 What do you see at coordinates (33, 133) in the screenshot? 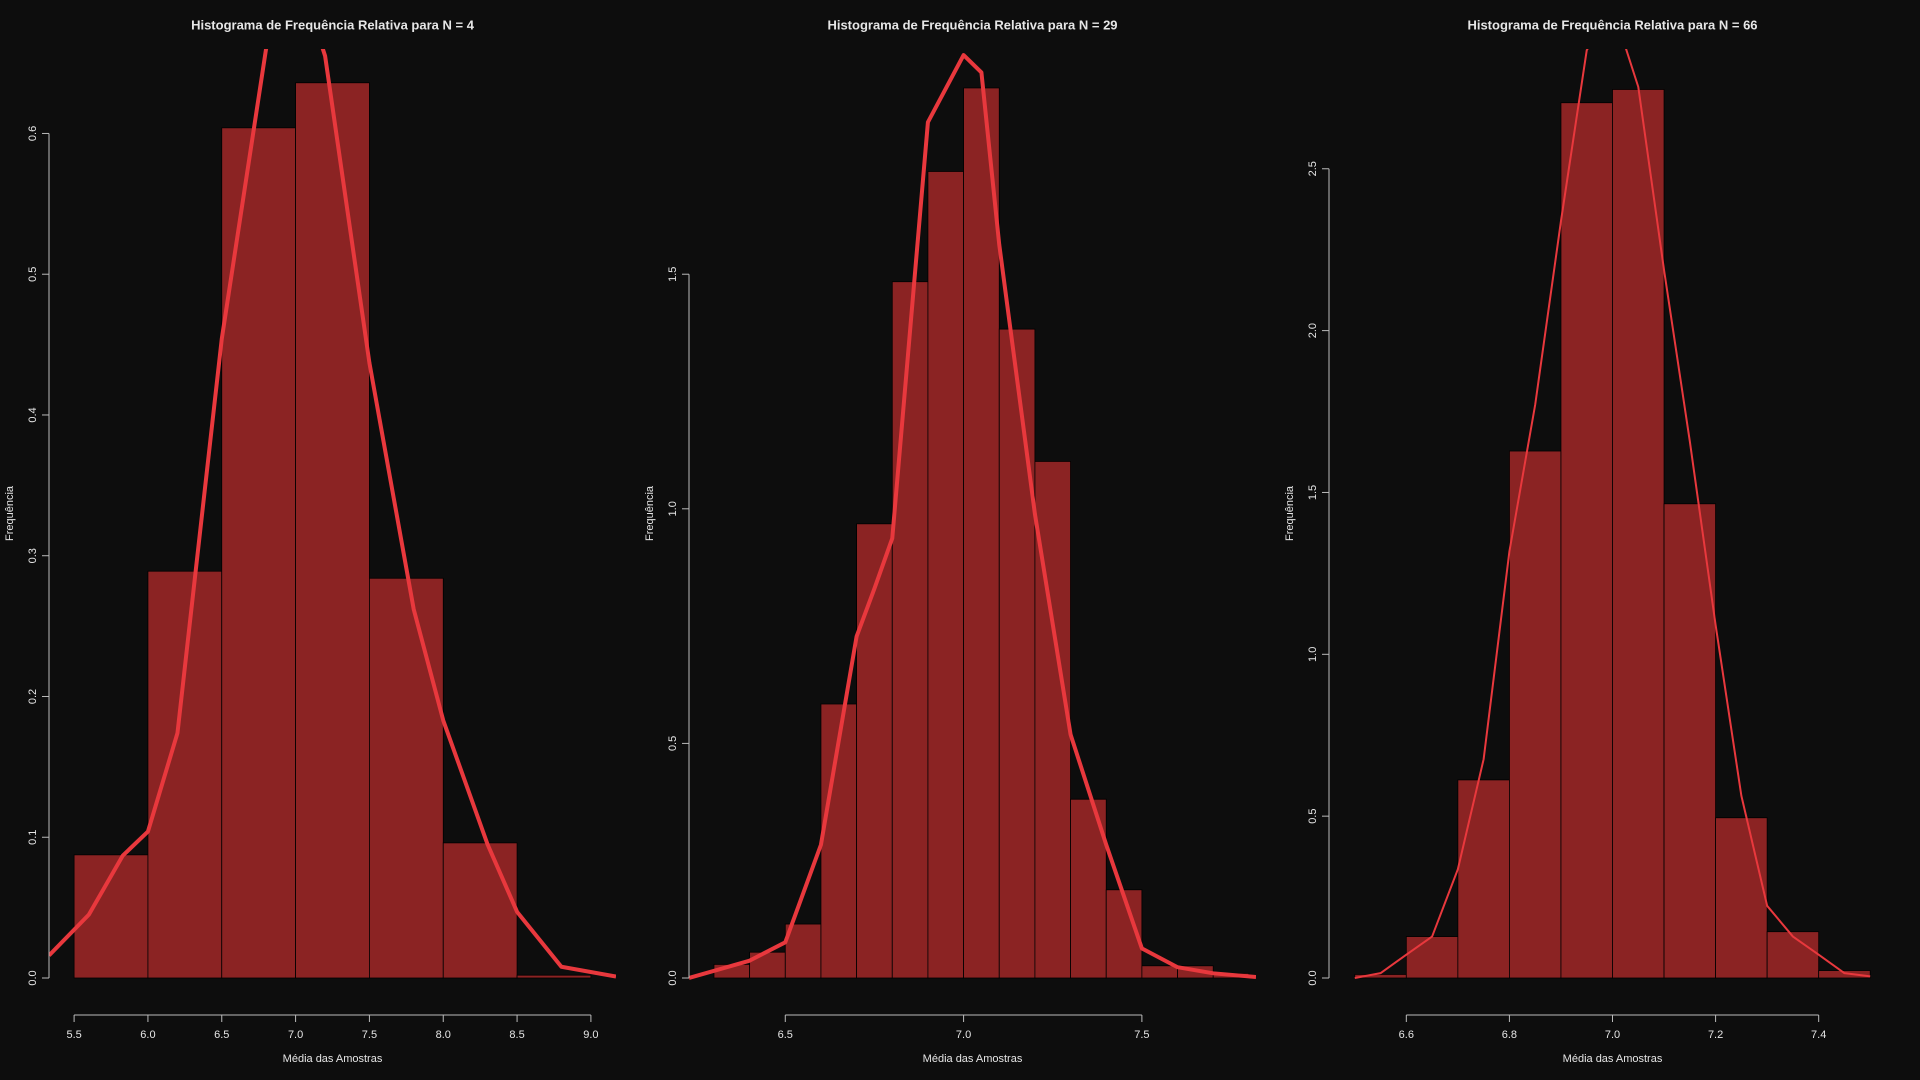
I see `y-tick-label: 0.6` at bounding box center [33, 133].